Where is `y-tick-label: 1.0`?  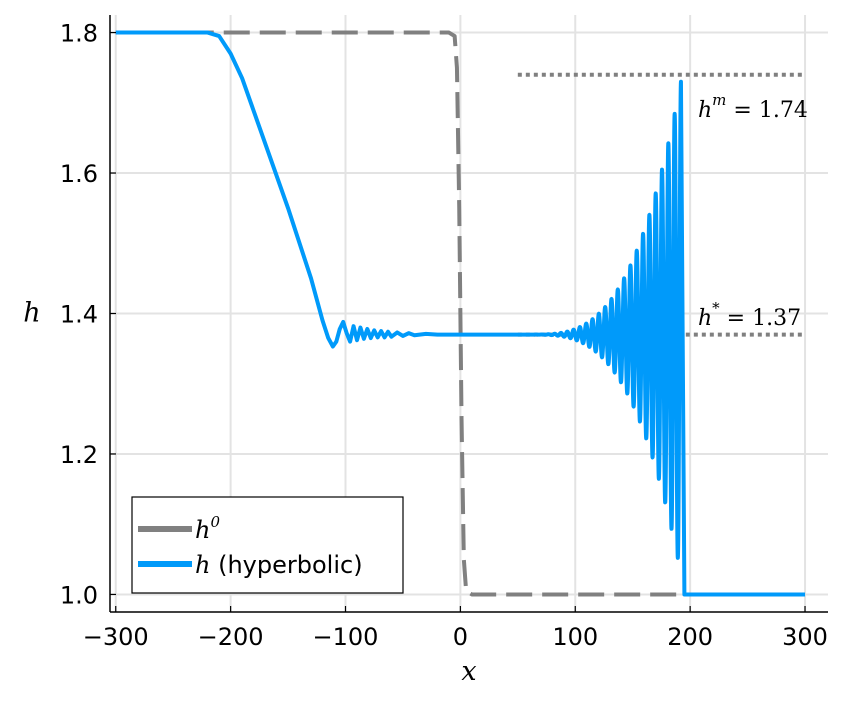
y-tick-label: 1.0 is located at coordinates (79, 595).